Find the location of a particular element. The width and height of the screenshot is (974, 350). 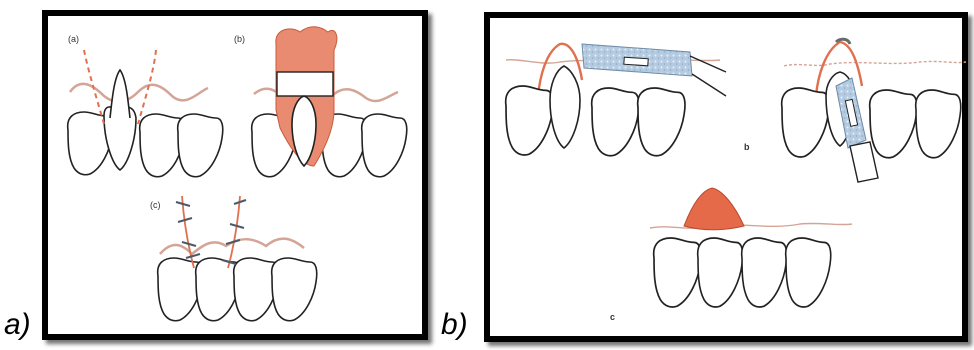

subfigure-c-result is located at coordinates (751, 247).